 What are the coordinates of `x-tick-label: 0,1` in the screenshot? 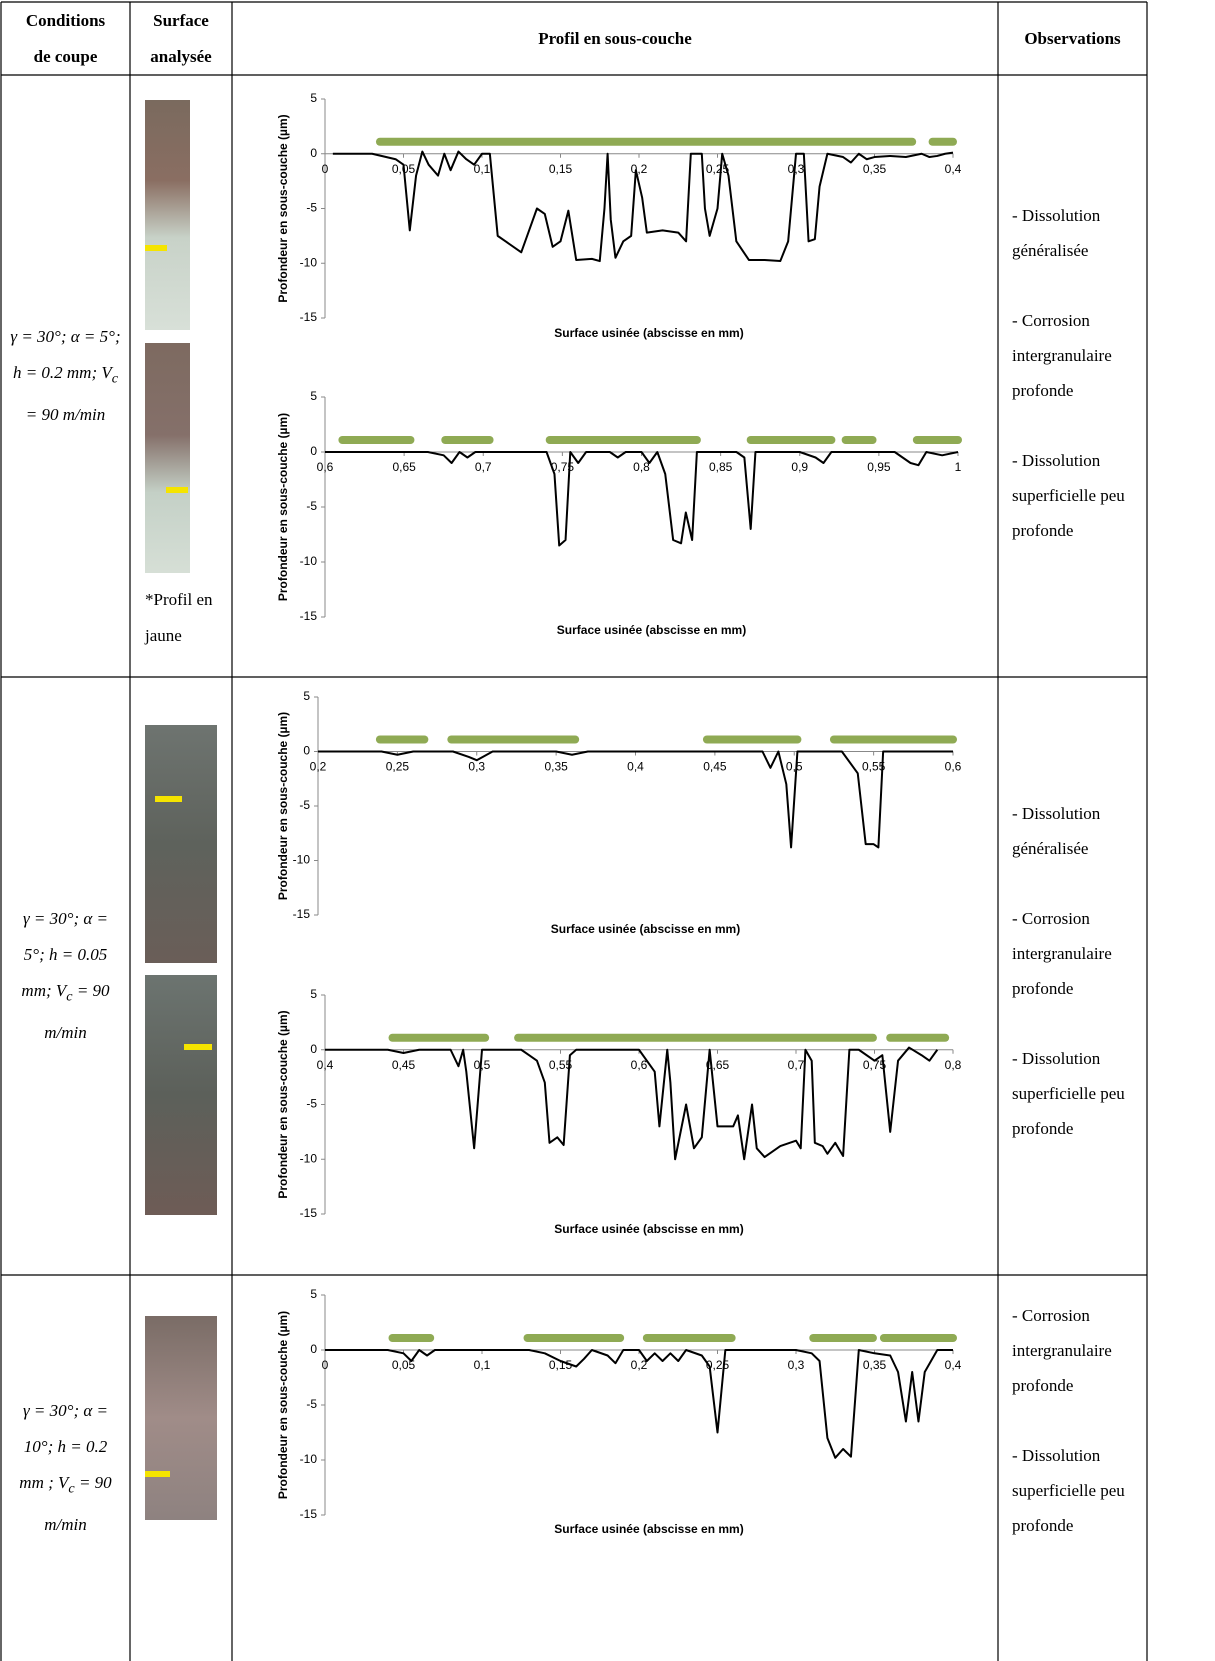 It's located at (482, 169).